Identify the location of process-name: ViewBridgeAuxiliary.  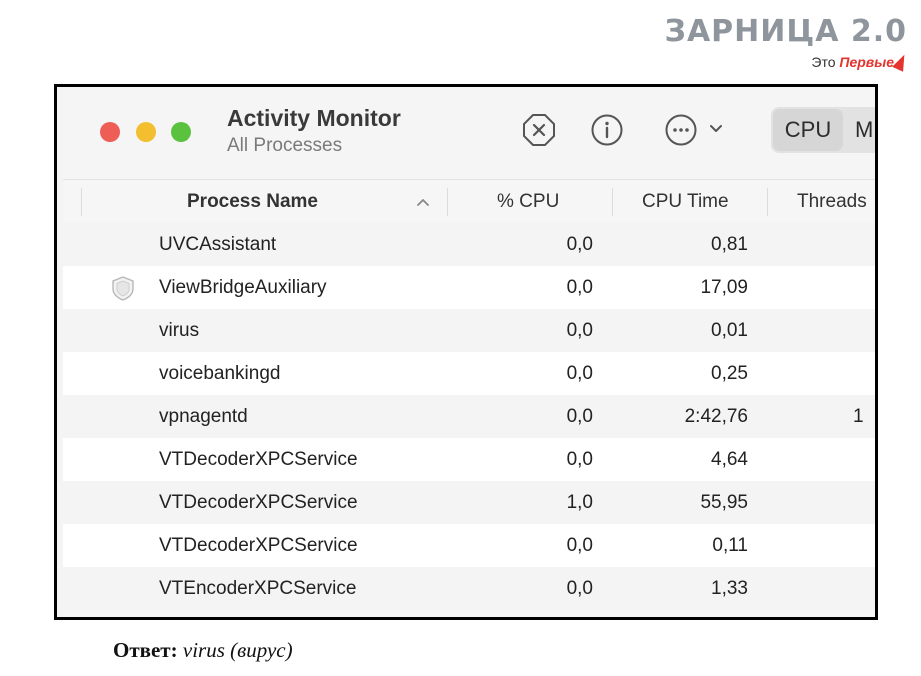
(243, 287).